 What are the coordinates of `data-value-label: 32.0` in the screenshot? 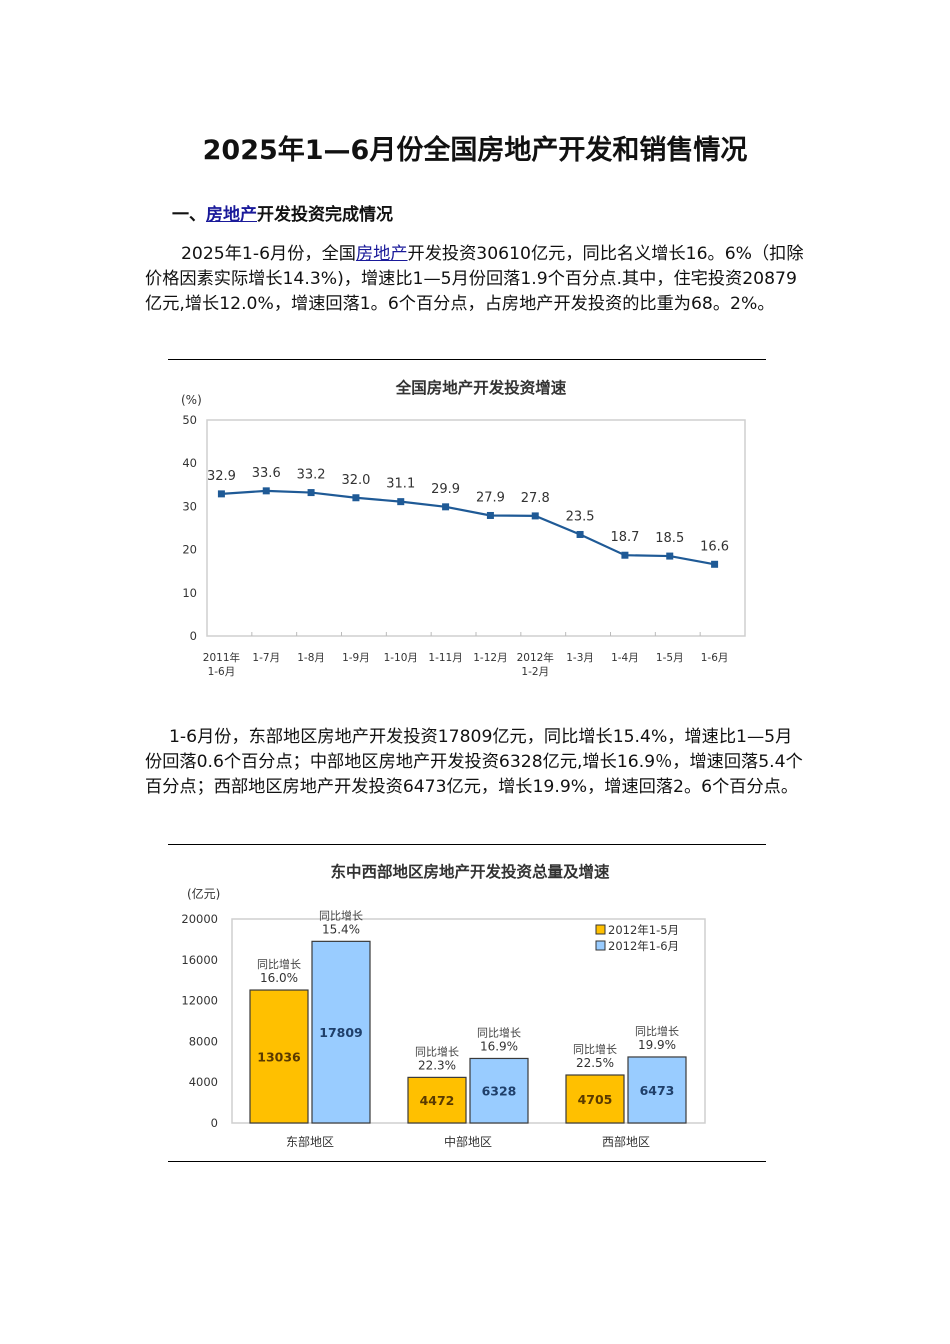 It's located at (355, 480).